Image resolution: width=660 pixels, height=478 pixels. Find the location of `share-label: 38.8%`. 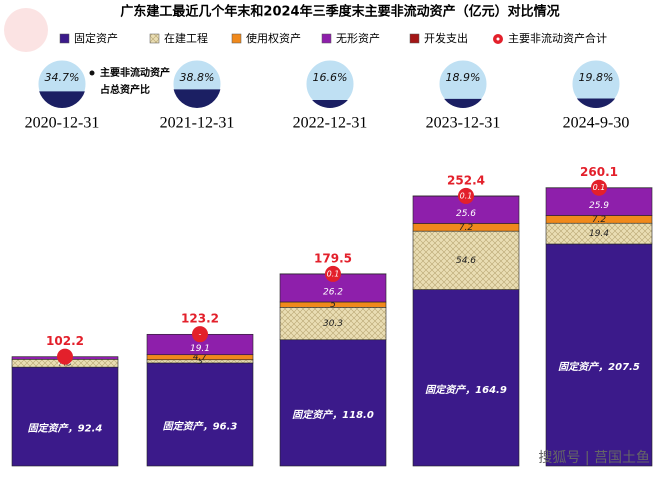

share-label: 38.8% is located at coordinates (197, 77).